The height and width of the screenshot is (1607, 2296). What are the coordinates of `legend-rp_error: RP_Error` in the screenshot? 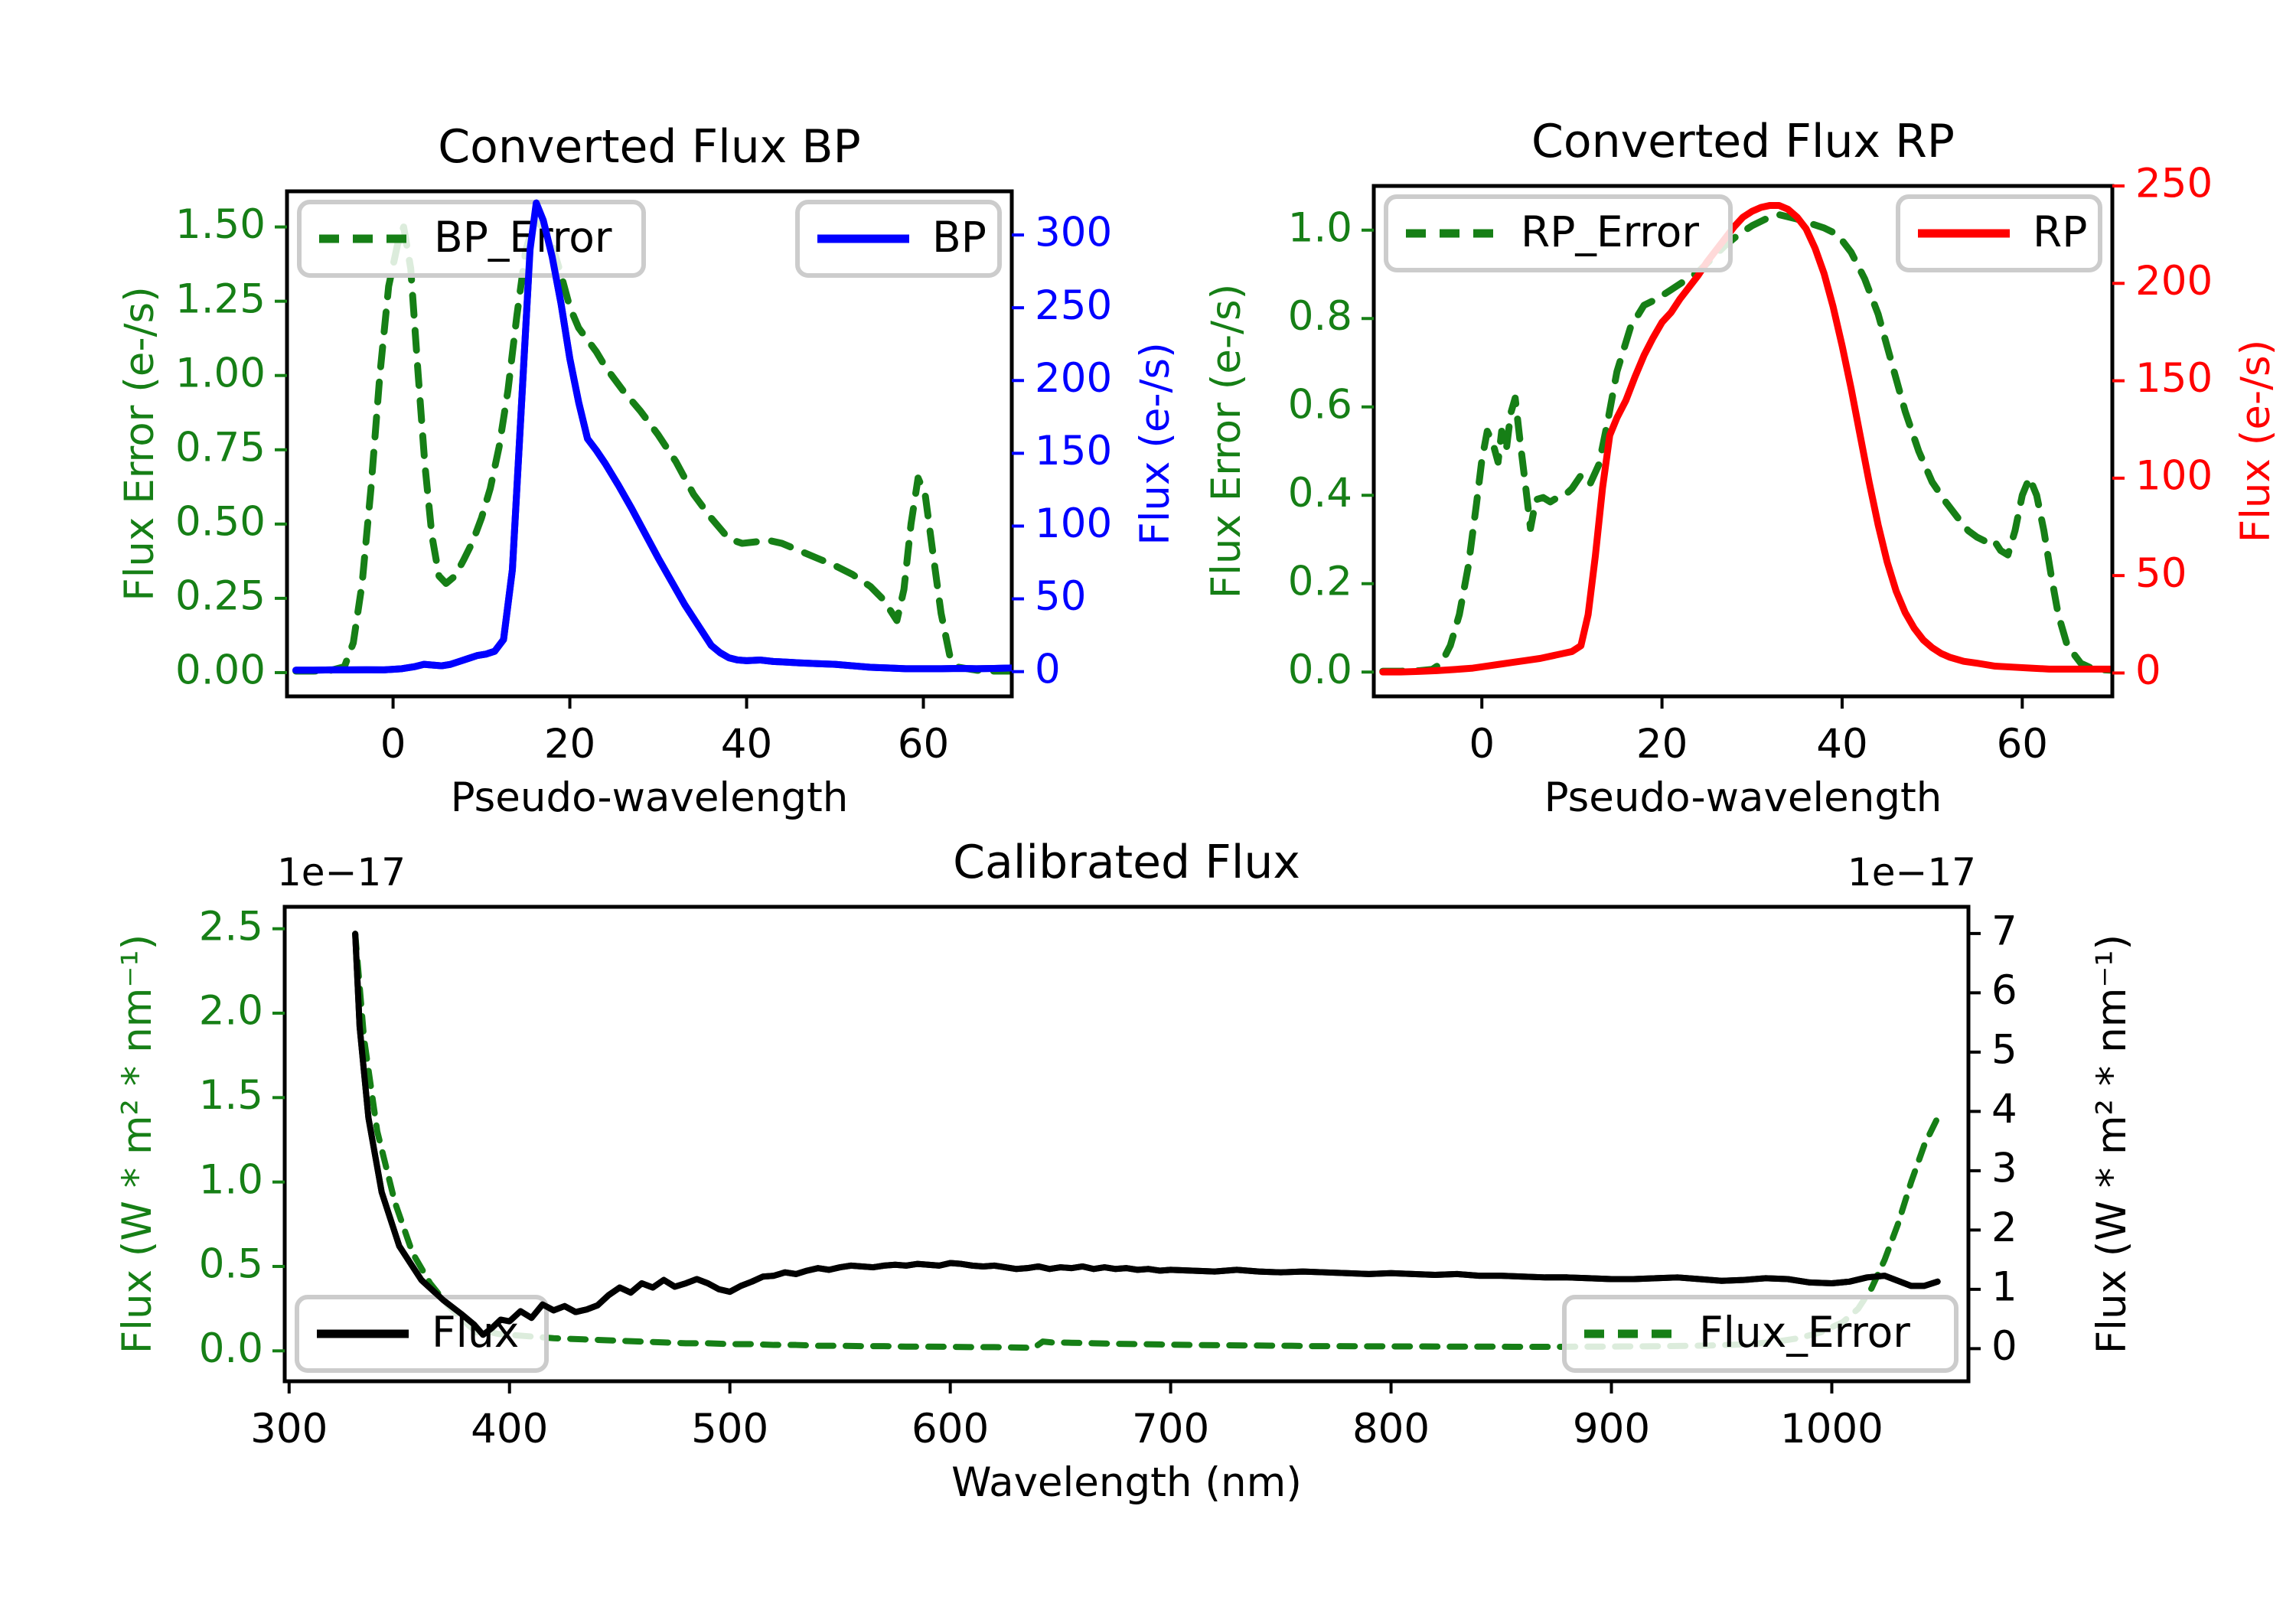 It's located at (1558, 233).